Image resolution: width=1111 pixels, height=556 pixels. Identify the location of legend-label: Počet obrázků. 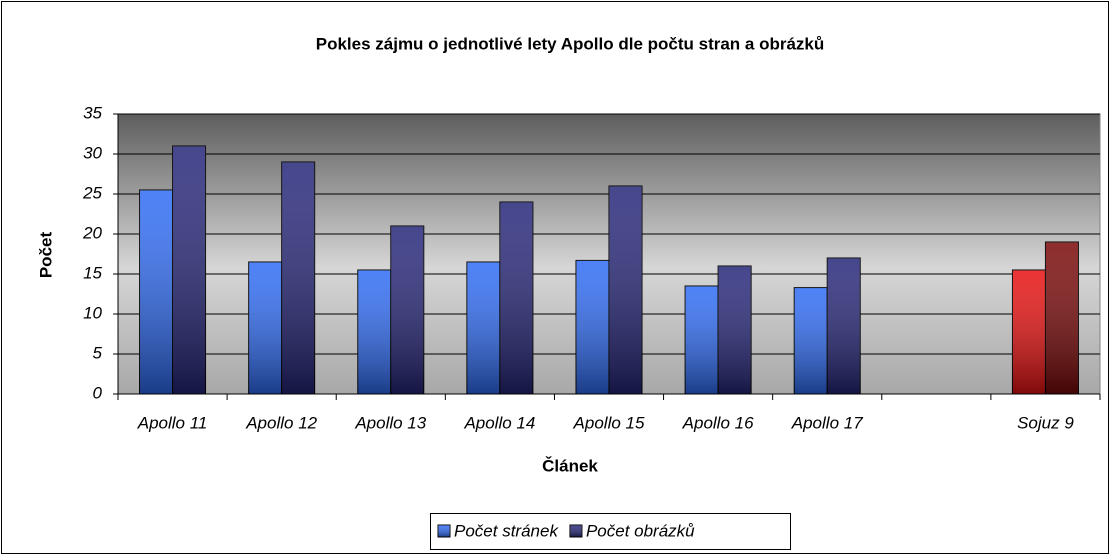
(640, 530).